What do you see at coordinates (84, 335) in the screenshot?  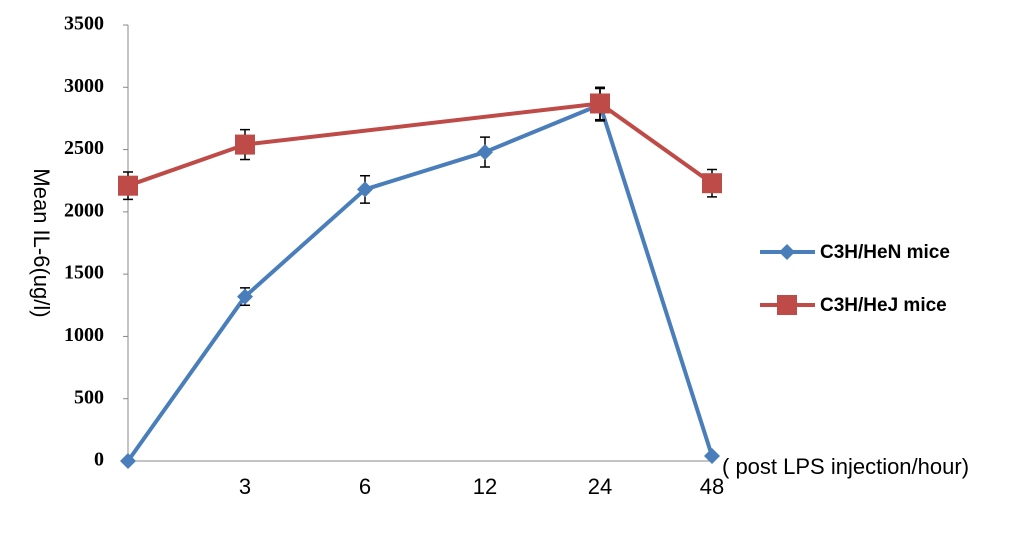 I see `y-tick-label: 1000` at bounding box center [84, 335].